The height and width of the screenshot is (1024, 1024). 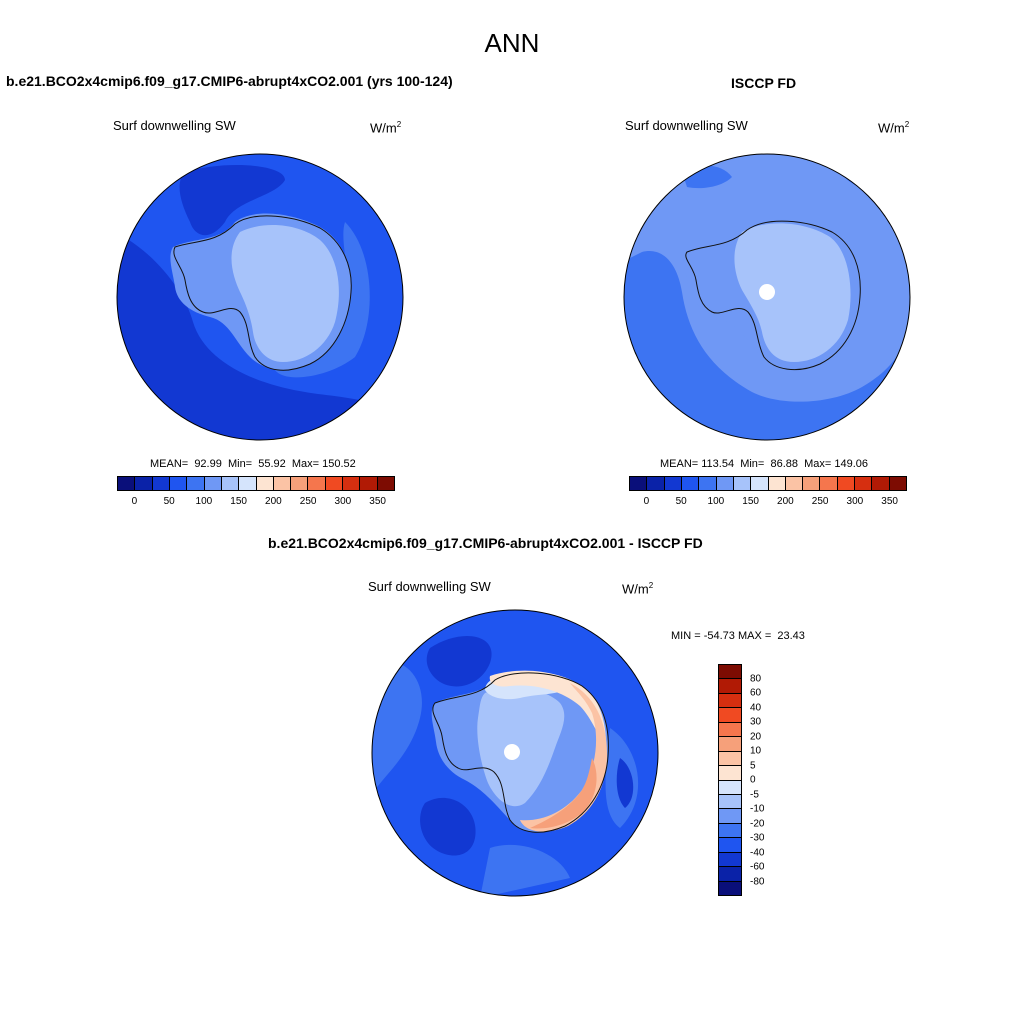 What do you see at coordinates (757, 881) in the screenshot?
I see `colorbar-tick-label: -80` at bounding box center [757, 881].